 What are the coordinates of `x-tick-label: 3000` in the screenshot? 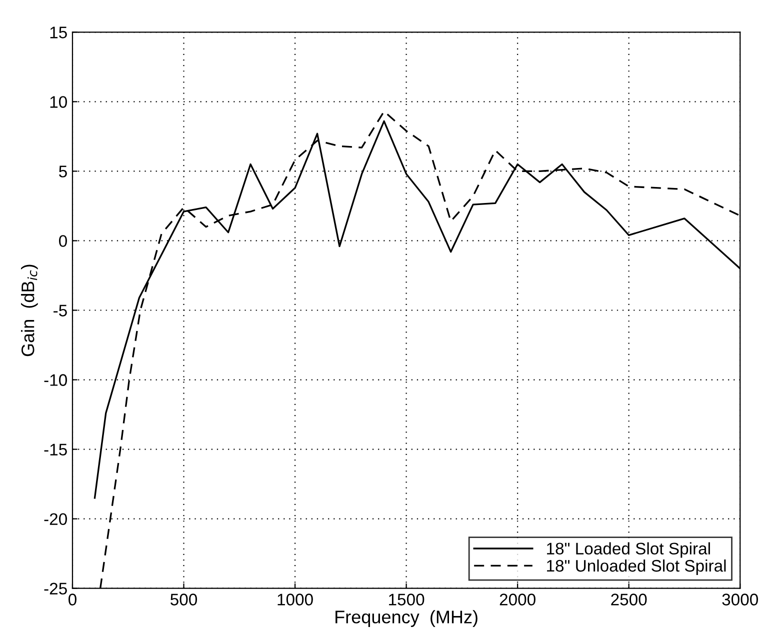 It's located at (740, 600).